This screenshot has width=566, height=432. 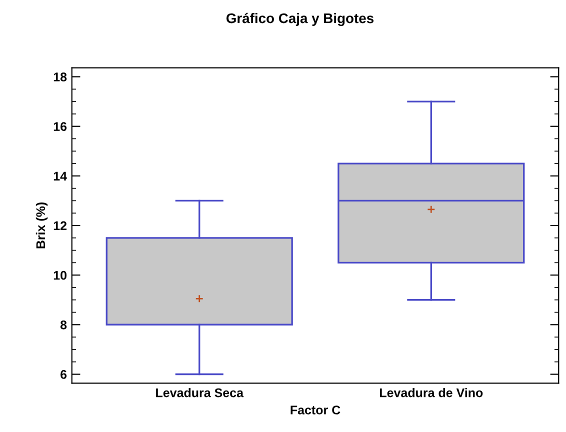 I want to click on x-tick-label: Levadura Seca, so click(x=200, y=393).